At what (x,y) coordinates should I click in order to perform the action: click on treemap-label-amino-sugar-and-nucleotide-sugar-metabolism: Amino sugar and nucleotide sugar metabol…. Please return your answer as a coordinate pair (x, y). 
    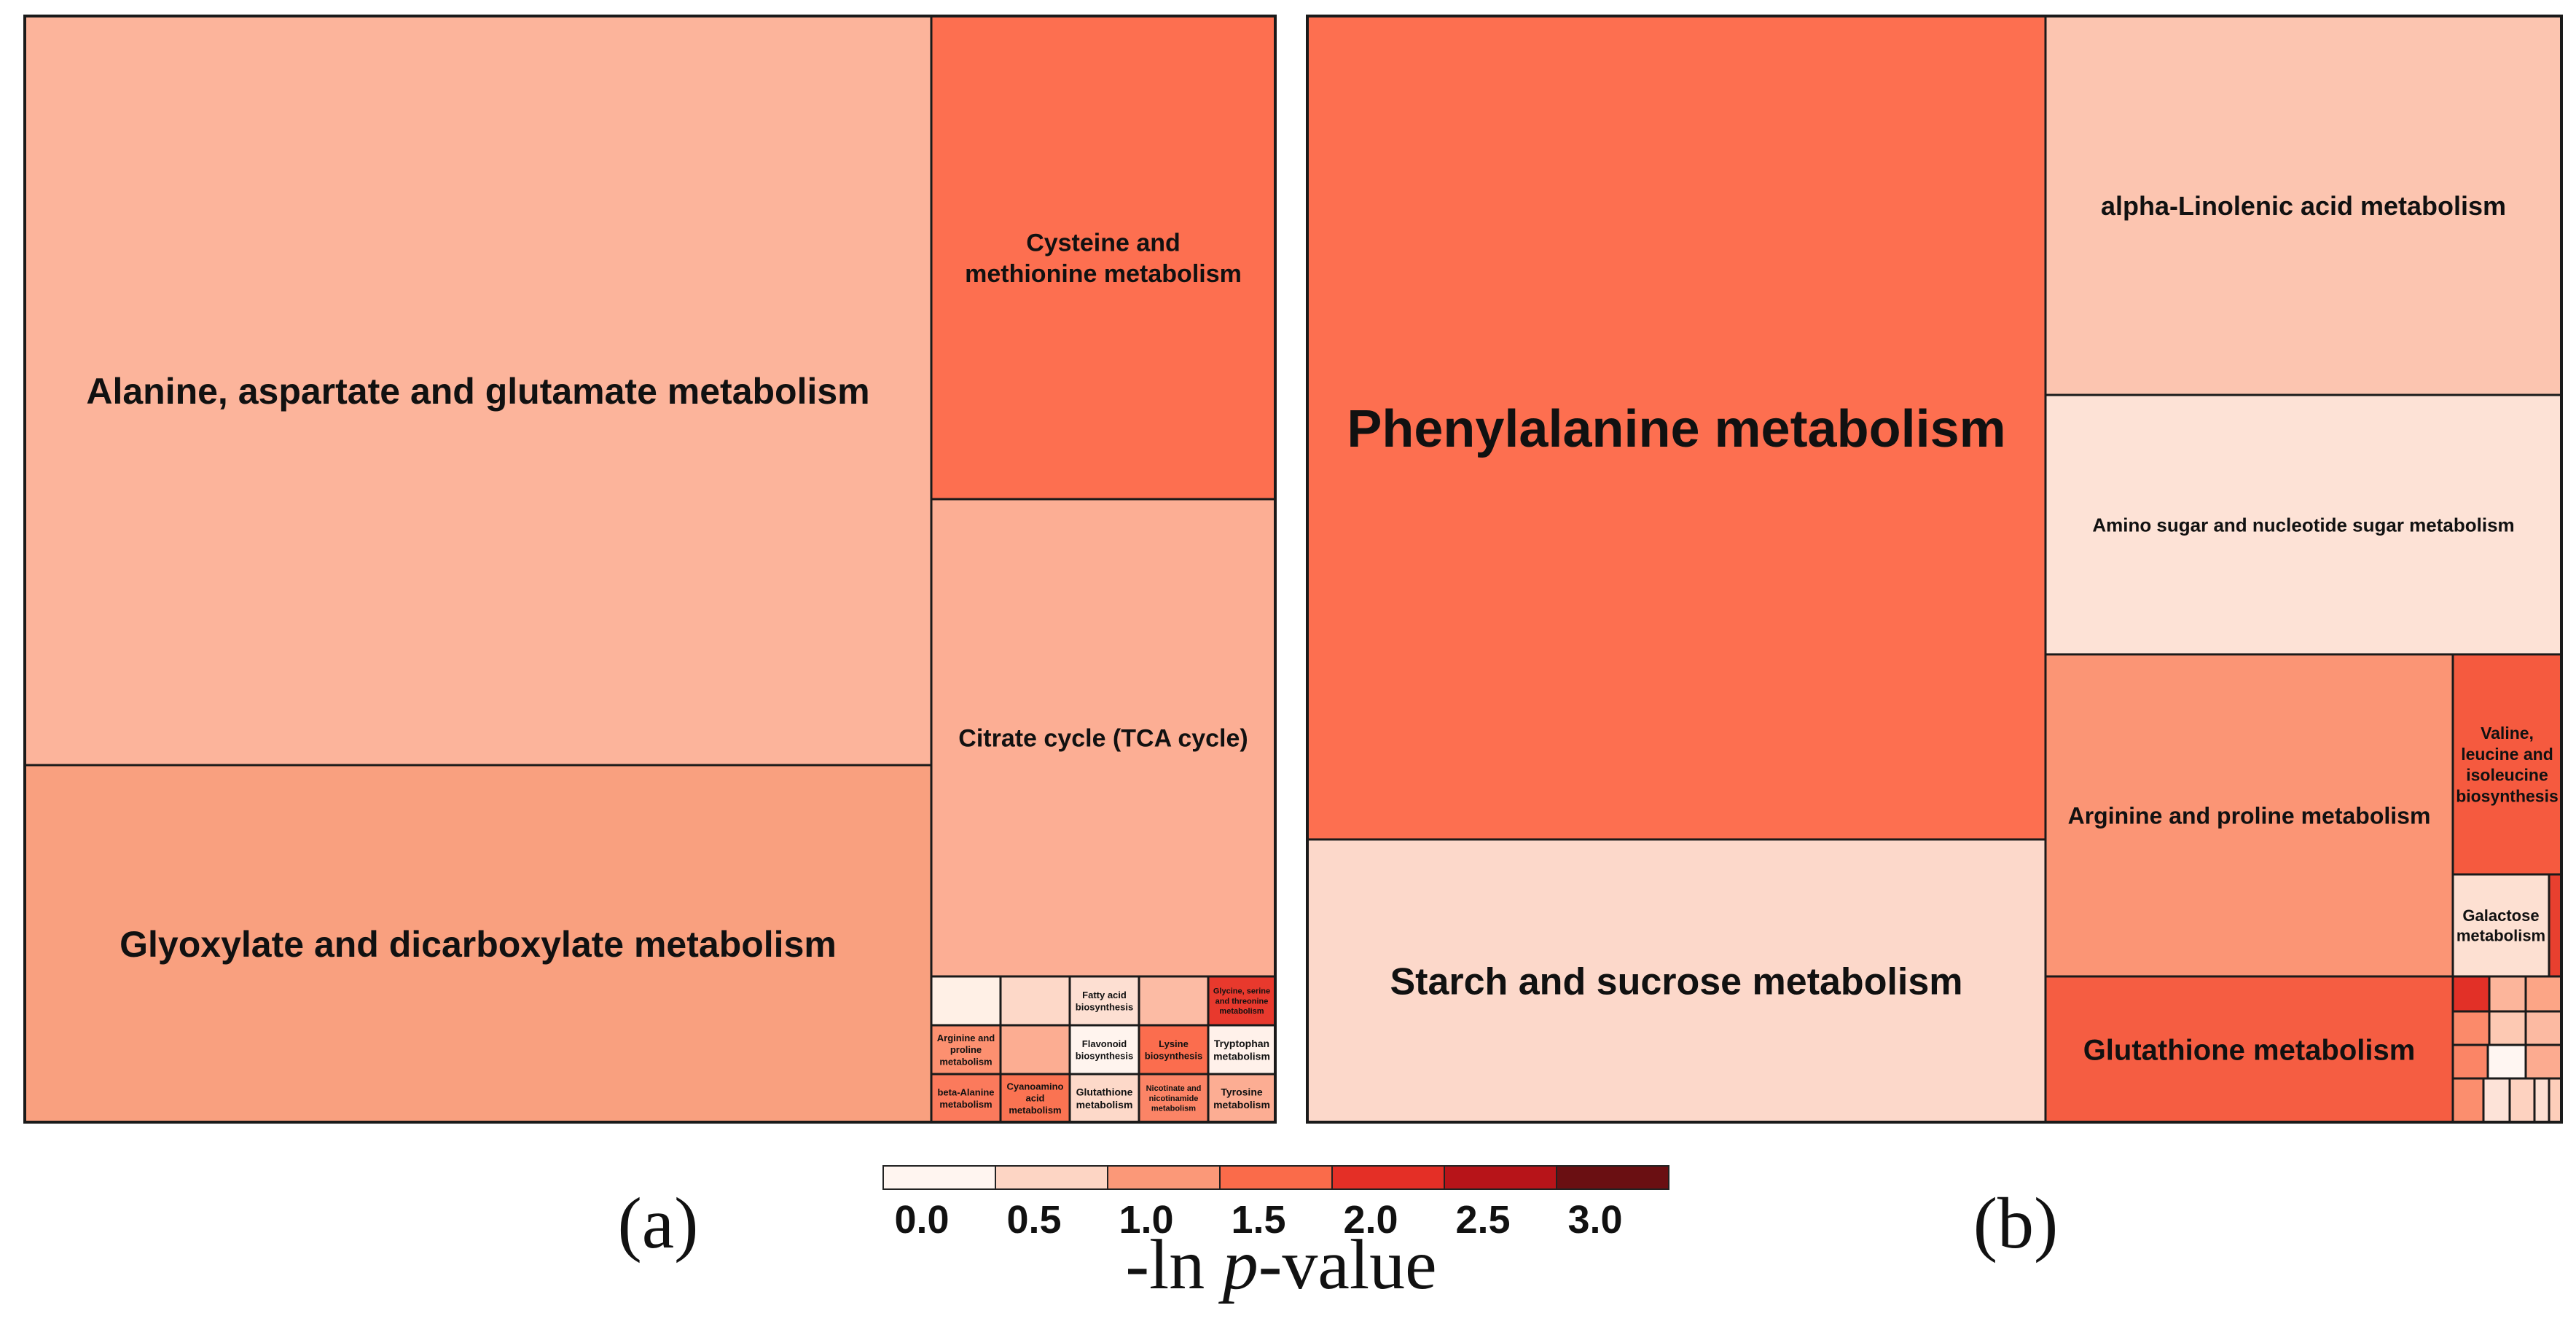
    Looking at the image, I should click on (2303, 525).